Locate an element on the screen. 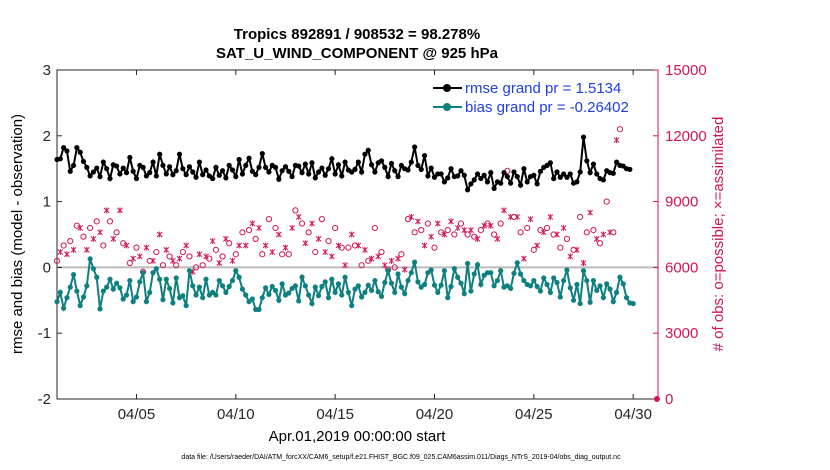  legend-bias-label: bias grand pr = -0.26402 is located at coordinates (547, 107).